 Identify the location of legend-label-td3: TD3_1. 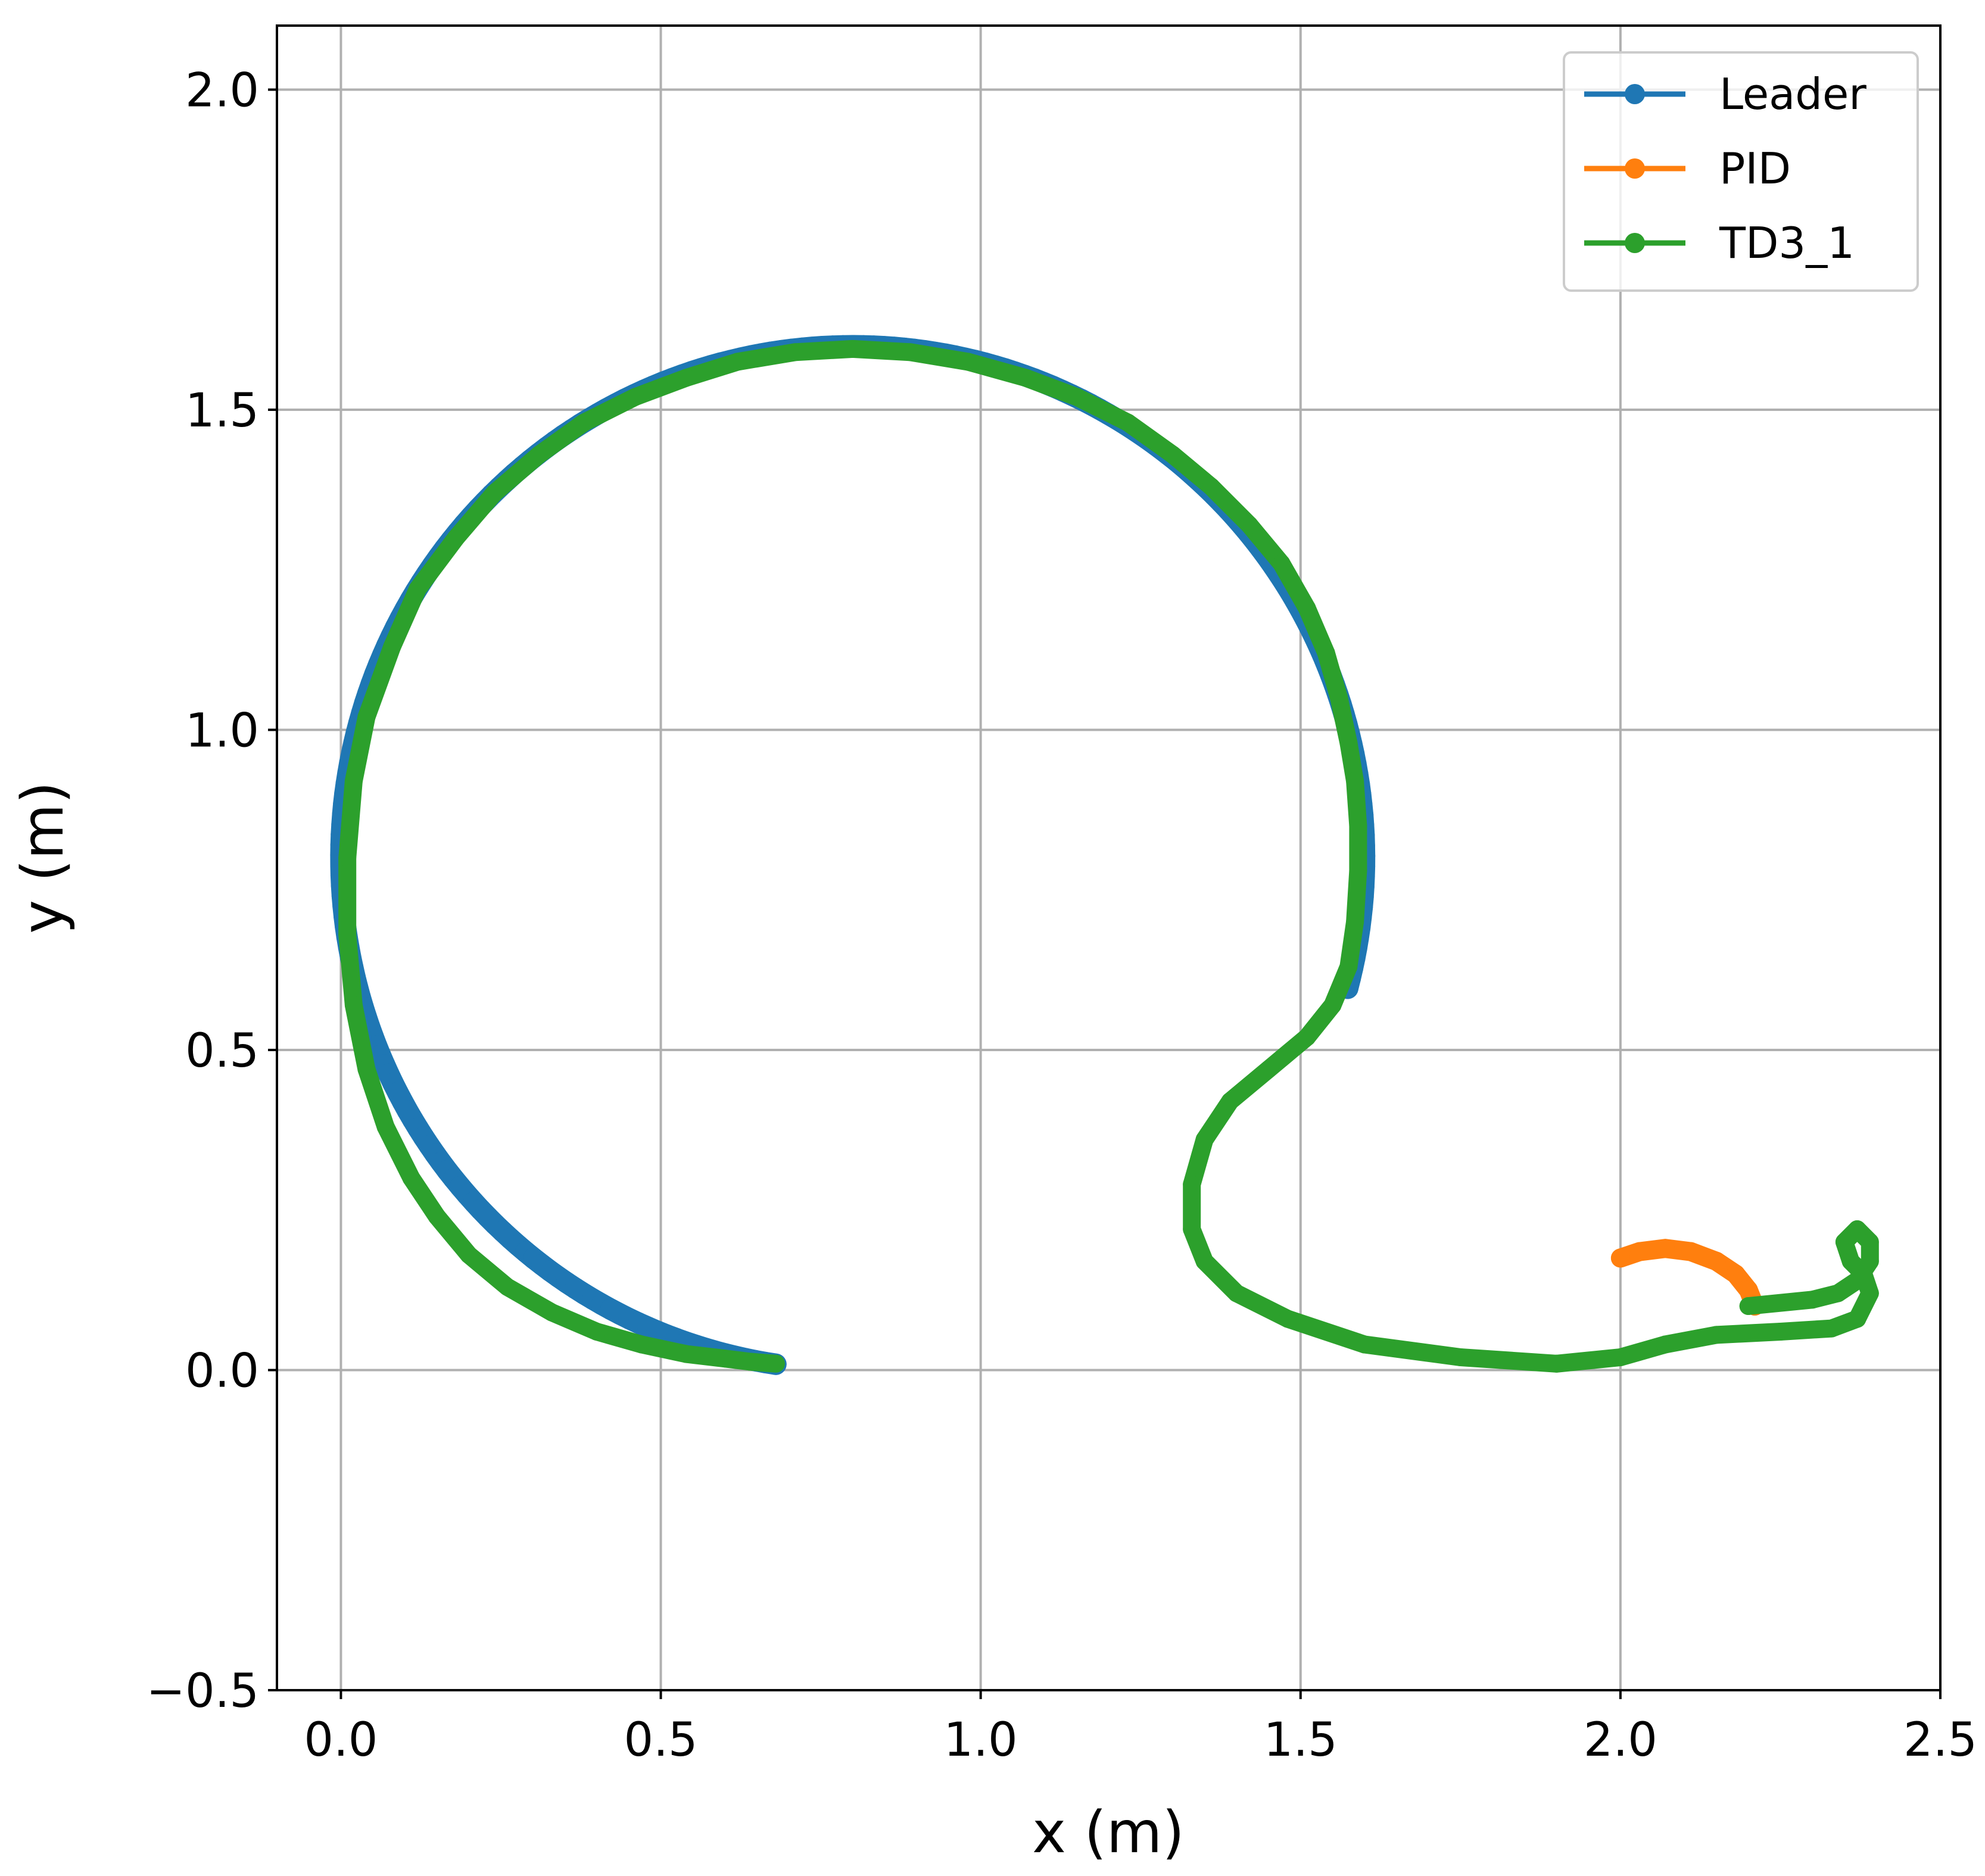
(1787, 243).